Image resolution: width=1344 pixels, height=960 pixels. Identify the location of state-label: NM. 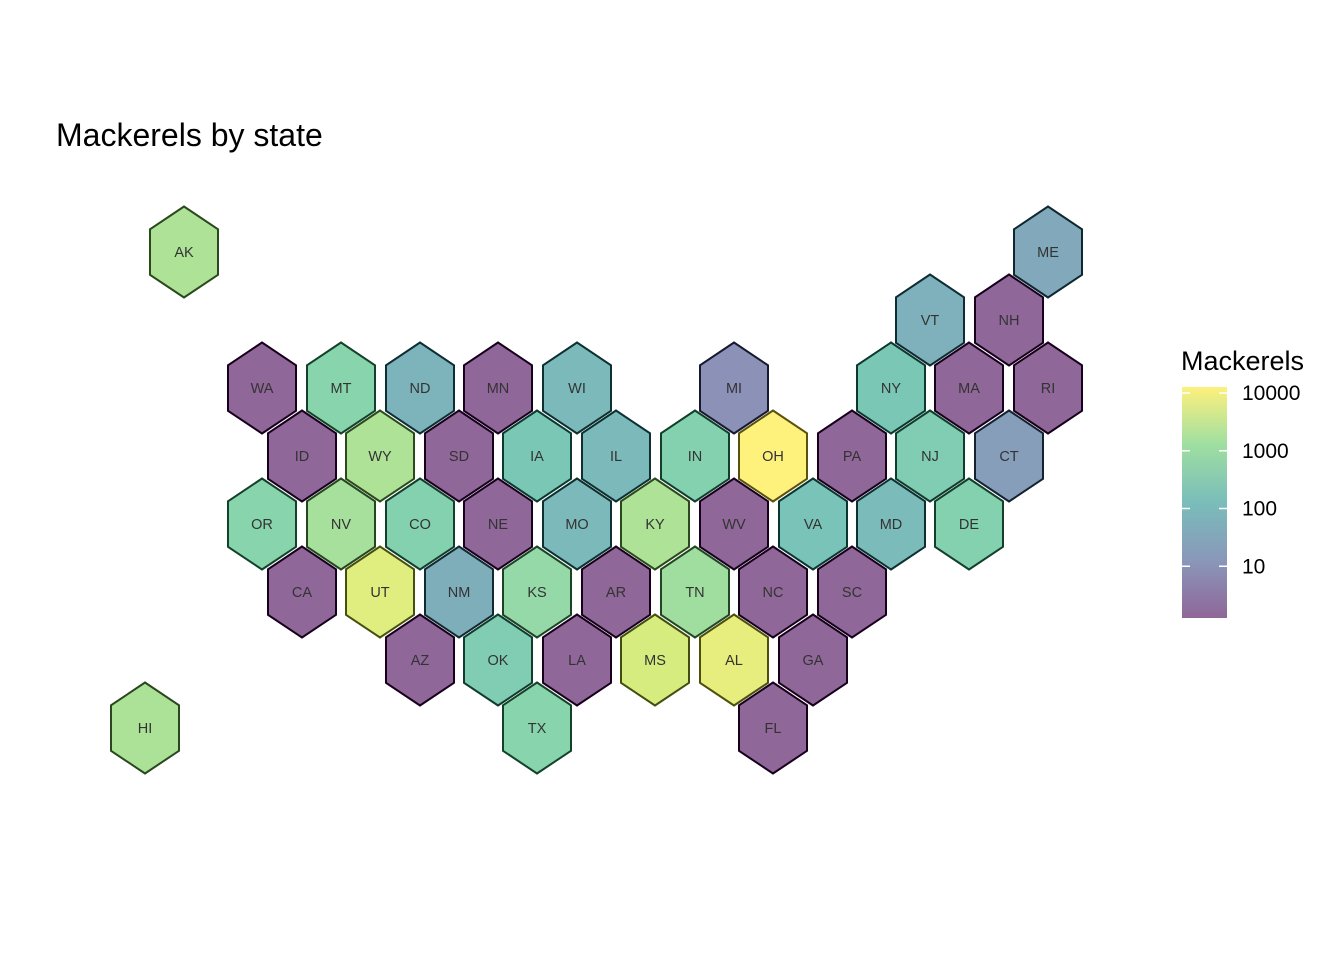
(459, 593).